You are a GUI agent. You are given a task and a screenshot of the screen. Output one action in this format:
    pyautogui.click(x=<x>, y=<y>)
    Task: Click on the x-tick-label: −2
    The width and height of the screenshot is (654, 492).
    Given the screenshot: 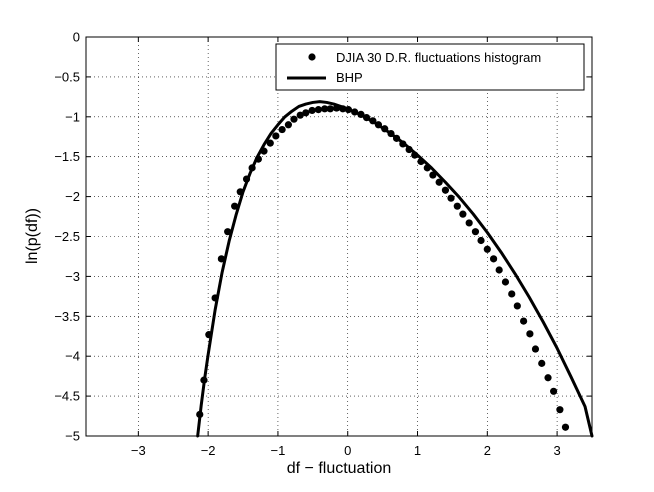 What is the action you would take?
    pyautogui.click(x=208, y=450)
    